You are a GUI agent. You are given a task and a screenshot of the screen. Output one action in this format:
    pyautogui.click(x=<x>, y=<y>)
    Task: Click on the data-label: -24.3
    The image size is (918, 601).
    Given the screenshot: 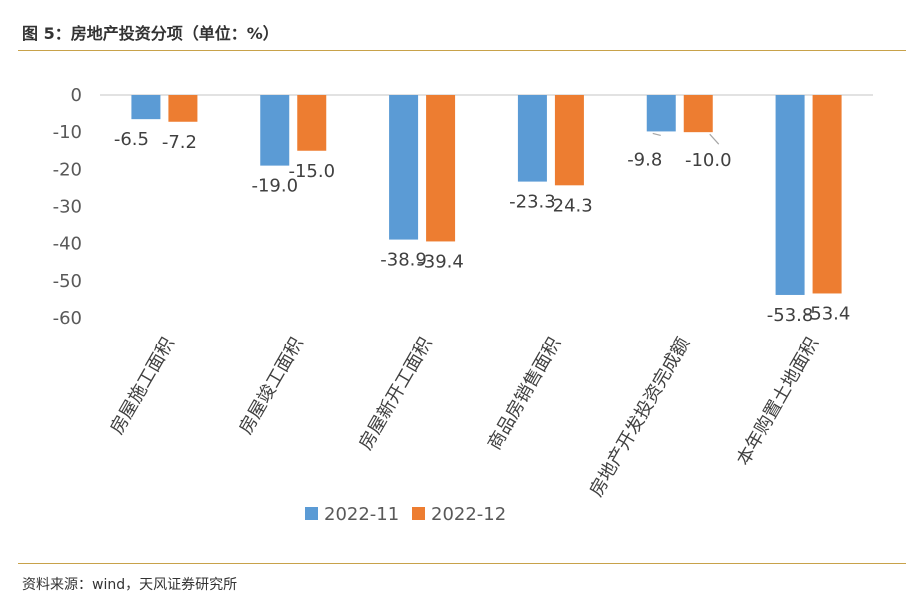 What is the action you would take?
    pyautogui.click(x=569, y=205)
    